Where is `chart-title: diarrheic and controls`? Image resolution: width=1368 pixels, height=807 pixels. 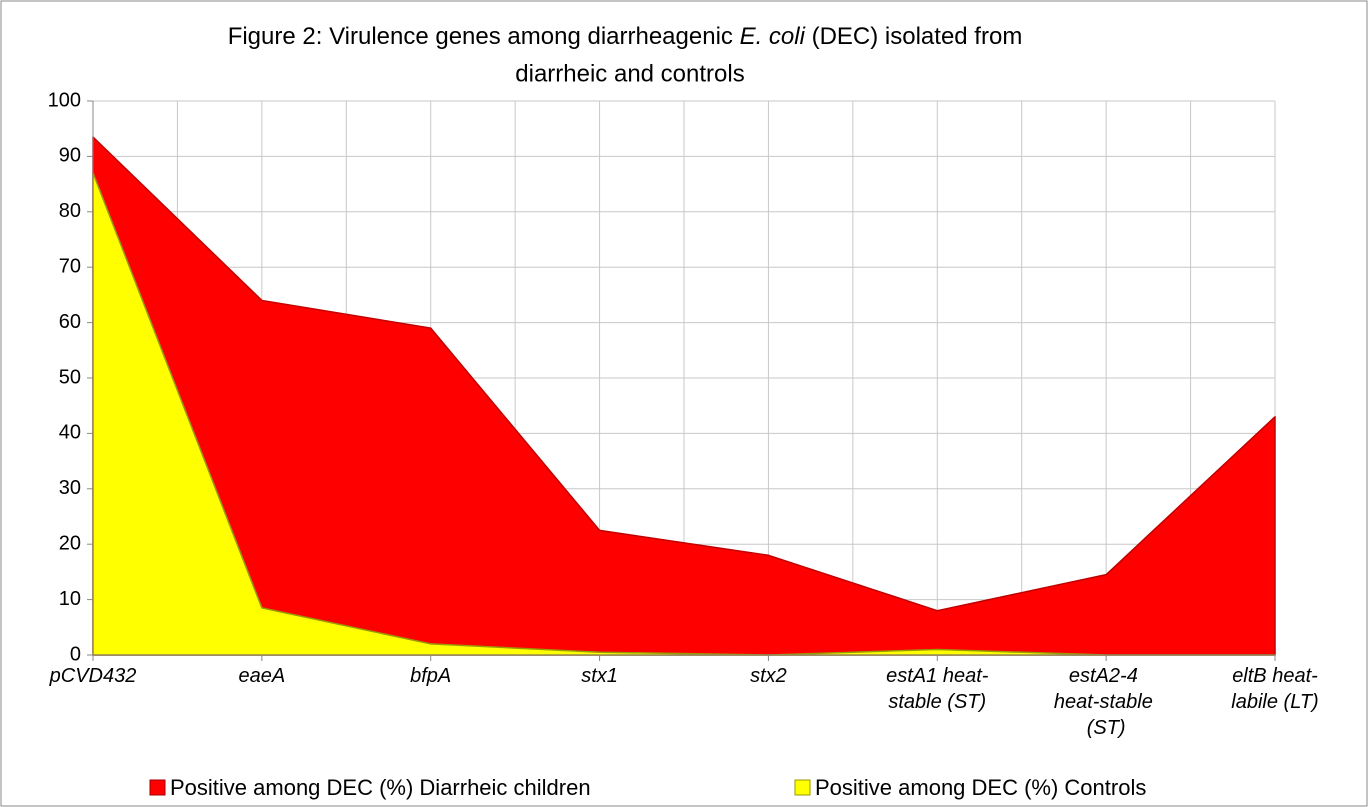
chart-title: diarrheic and controls is located at coordinates (629, 73).